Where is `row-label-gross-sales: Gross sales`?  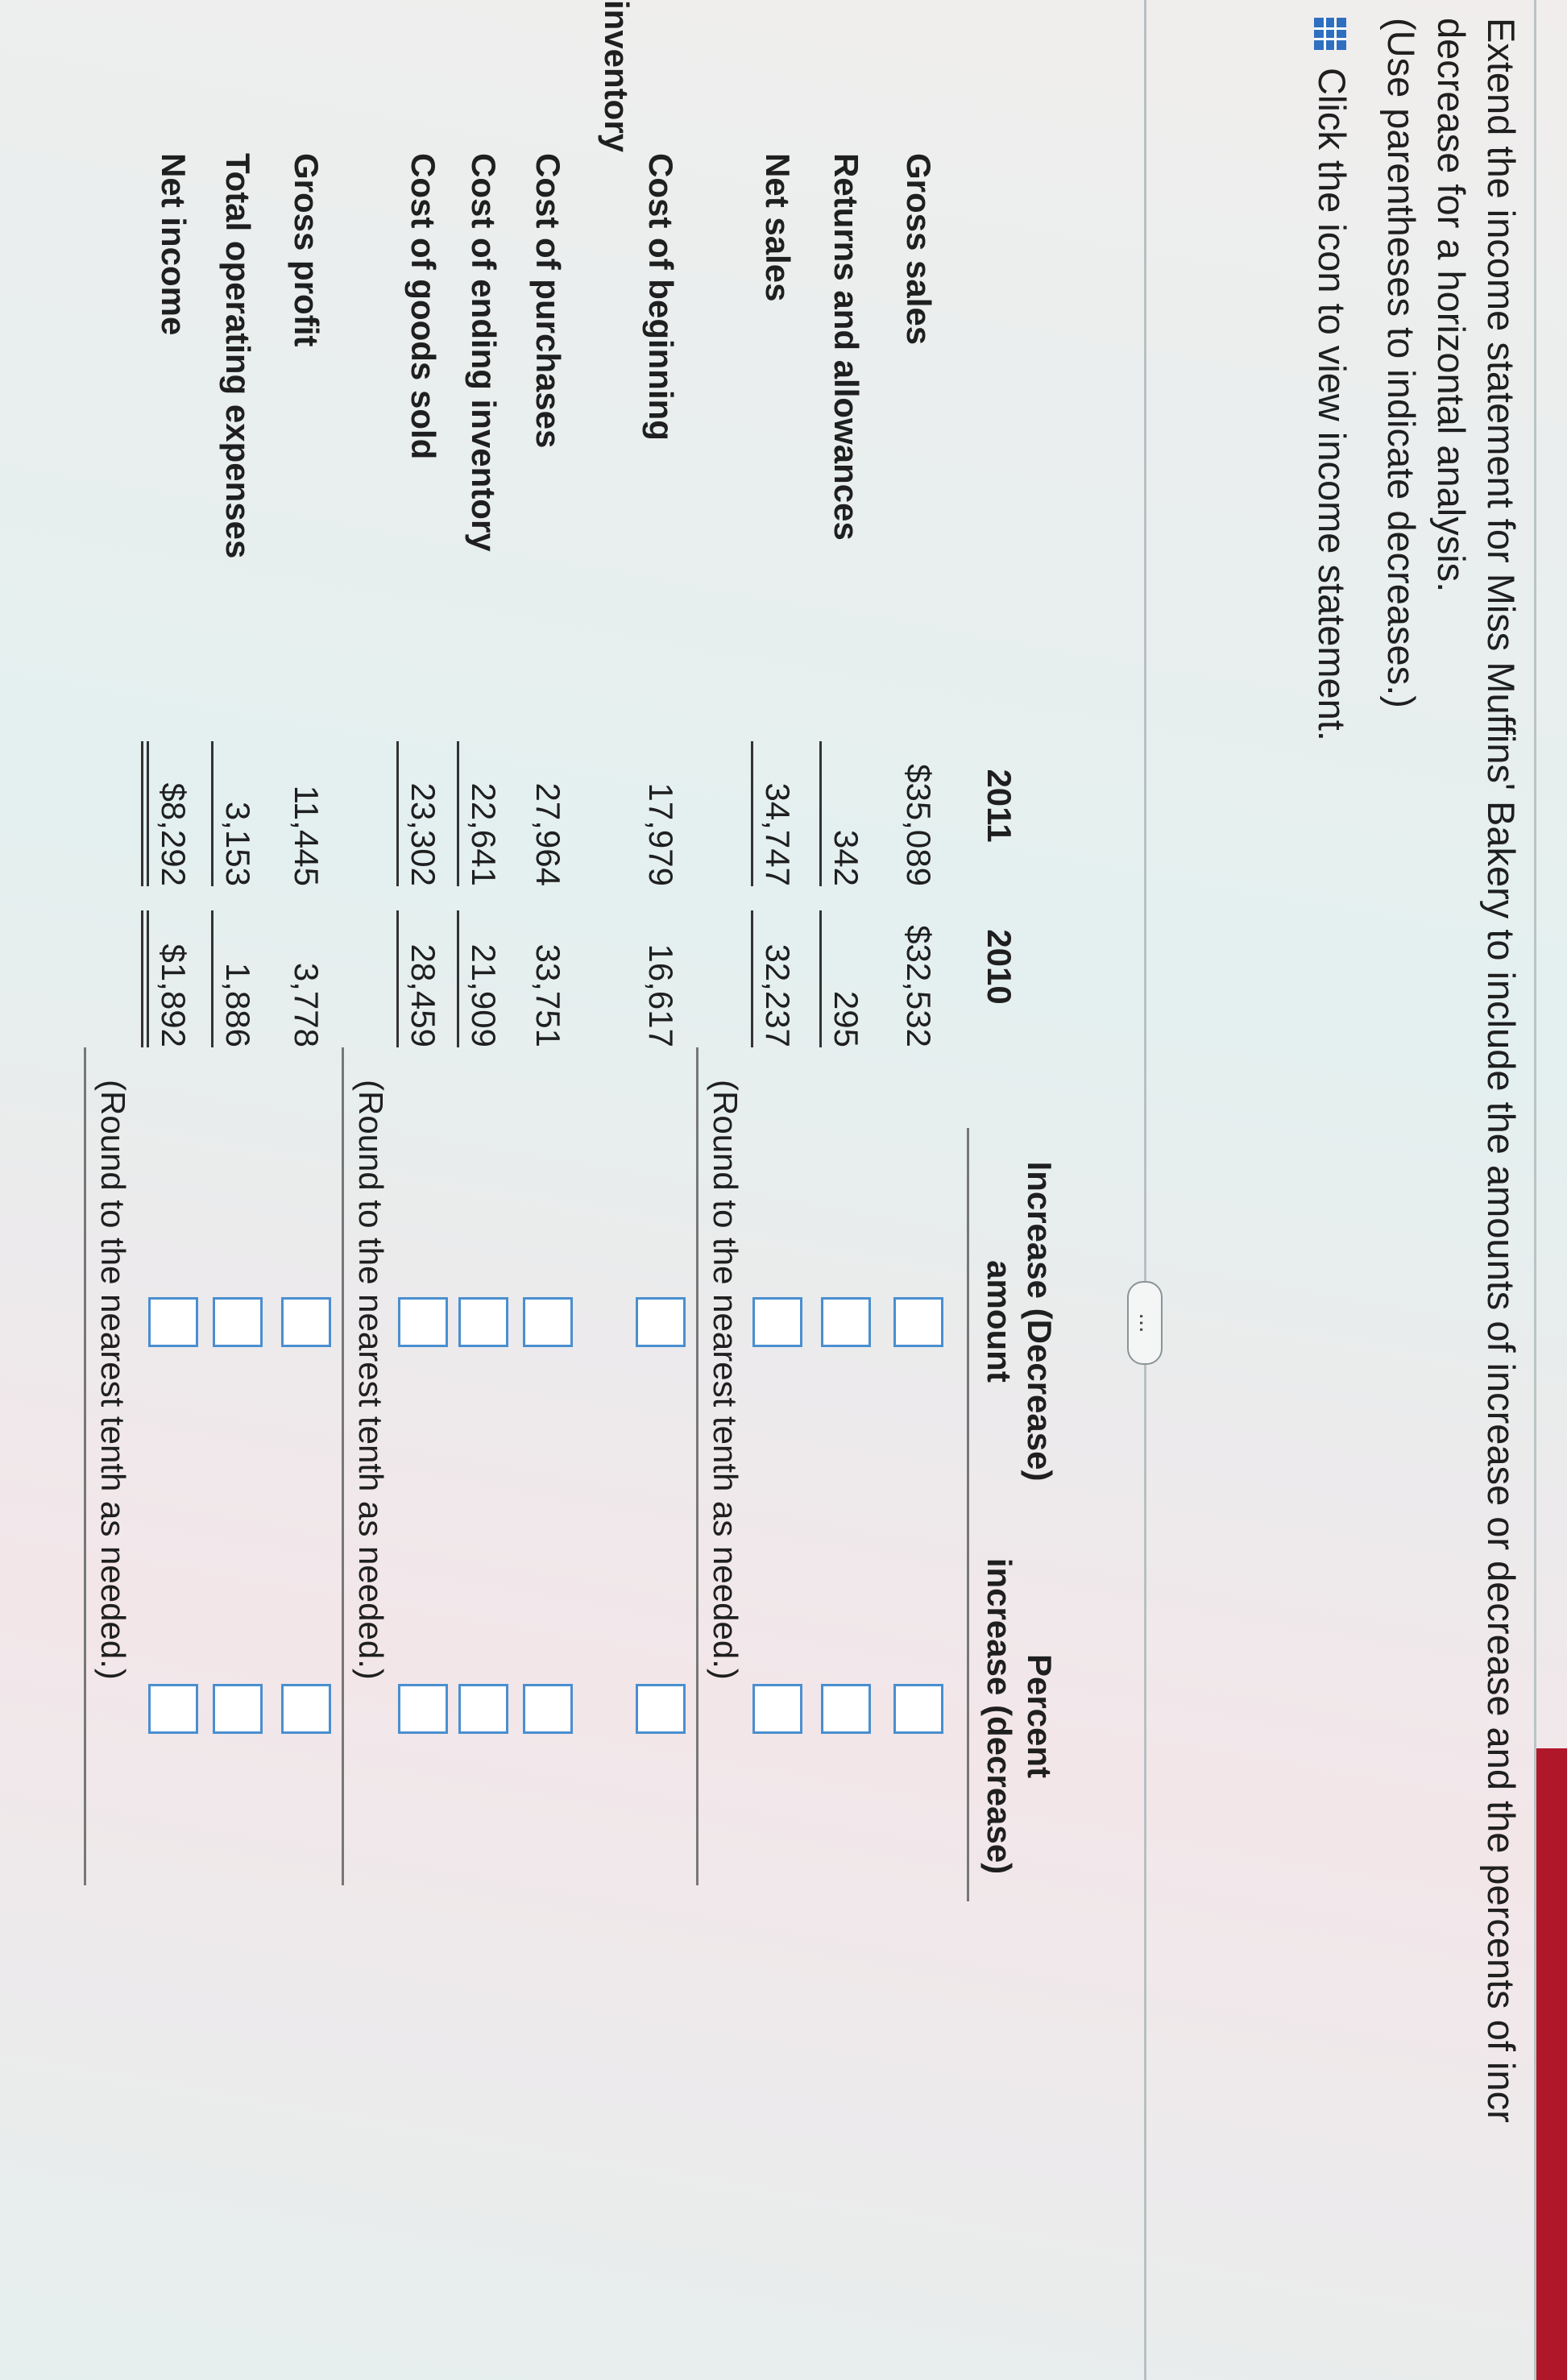 row-label-gross-sales: Gross sales is located at coordinates (919, 249).